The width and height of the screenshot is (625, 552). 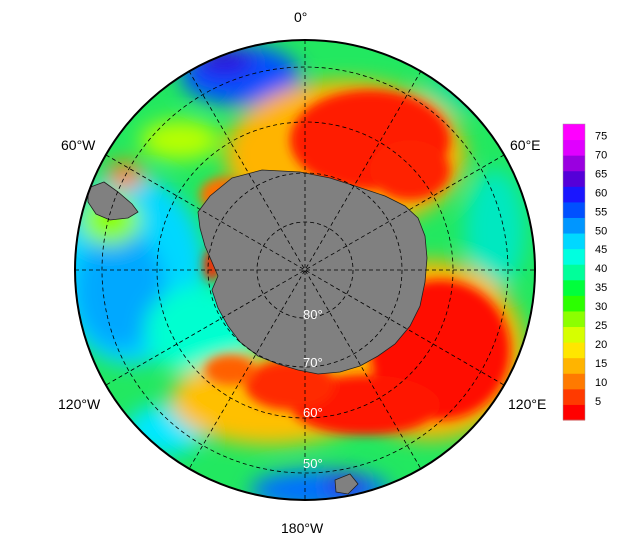 I want to click on antarctica-land, so click(x=312, y=272).